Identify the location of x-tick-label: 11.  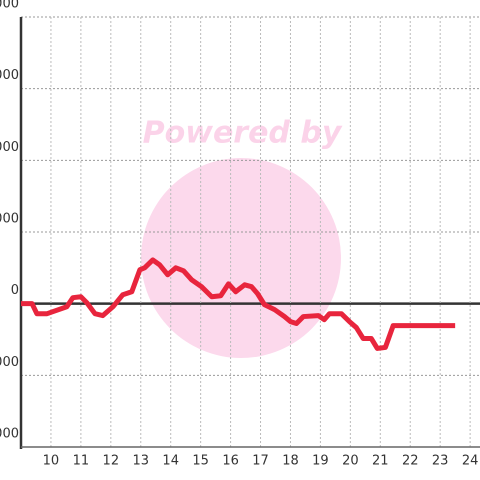
(81, 461).